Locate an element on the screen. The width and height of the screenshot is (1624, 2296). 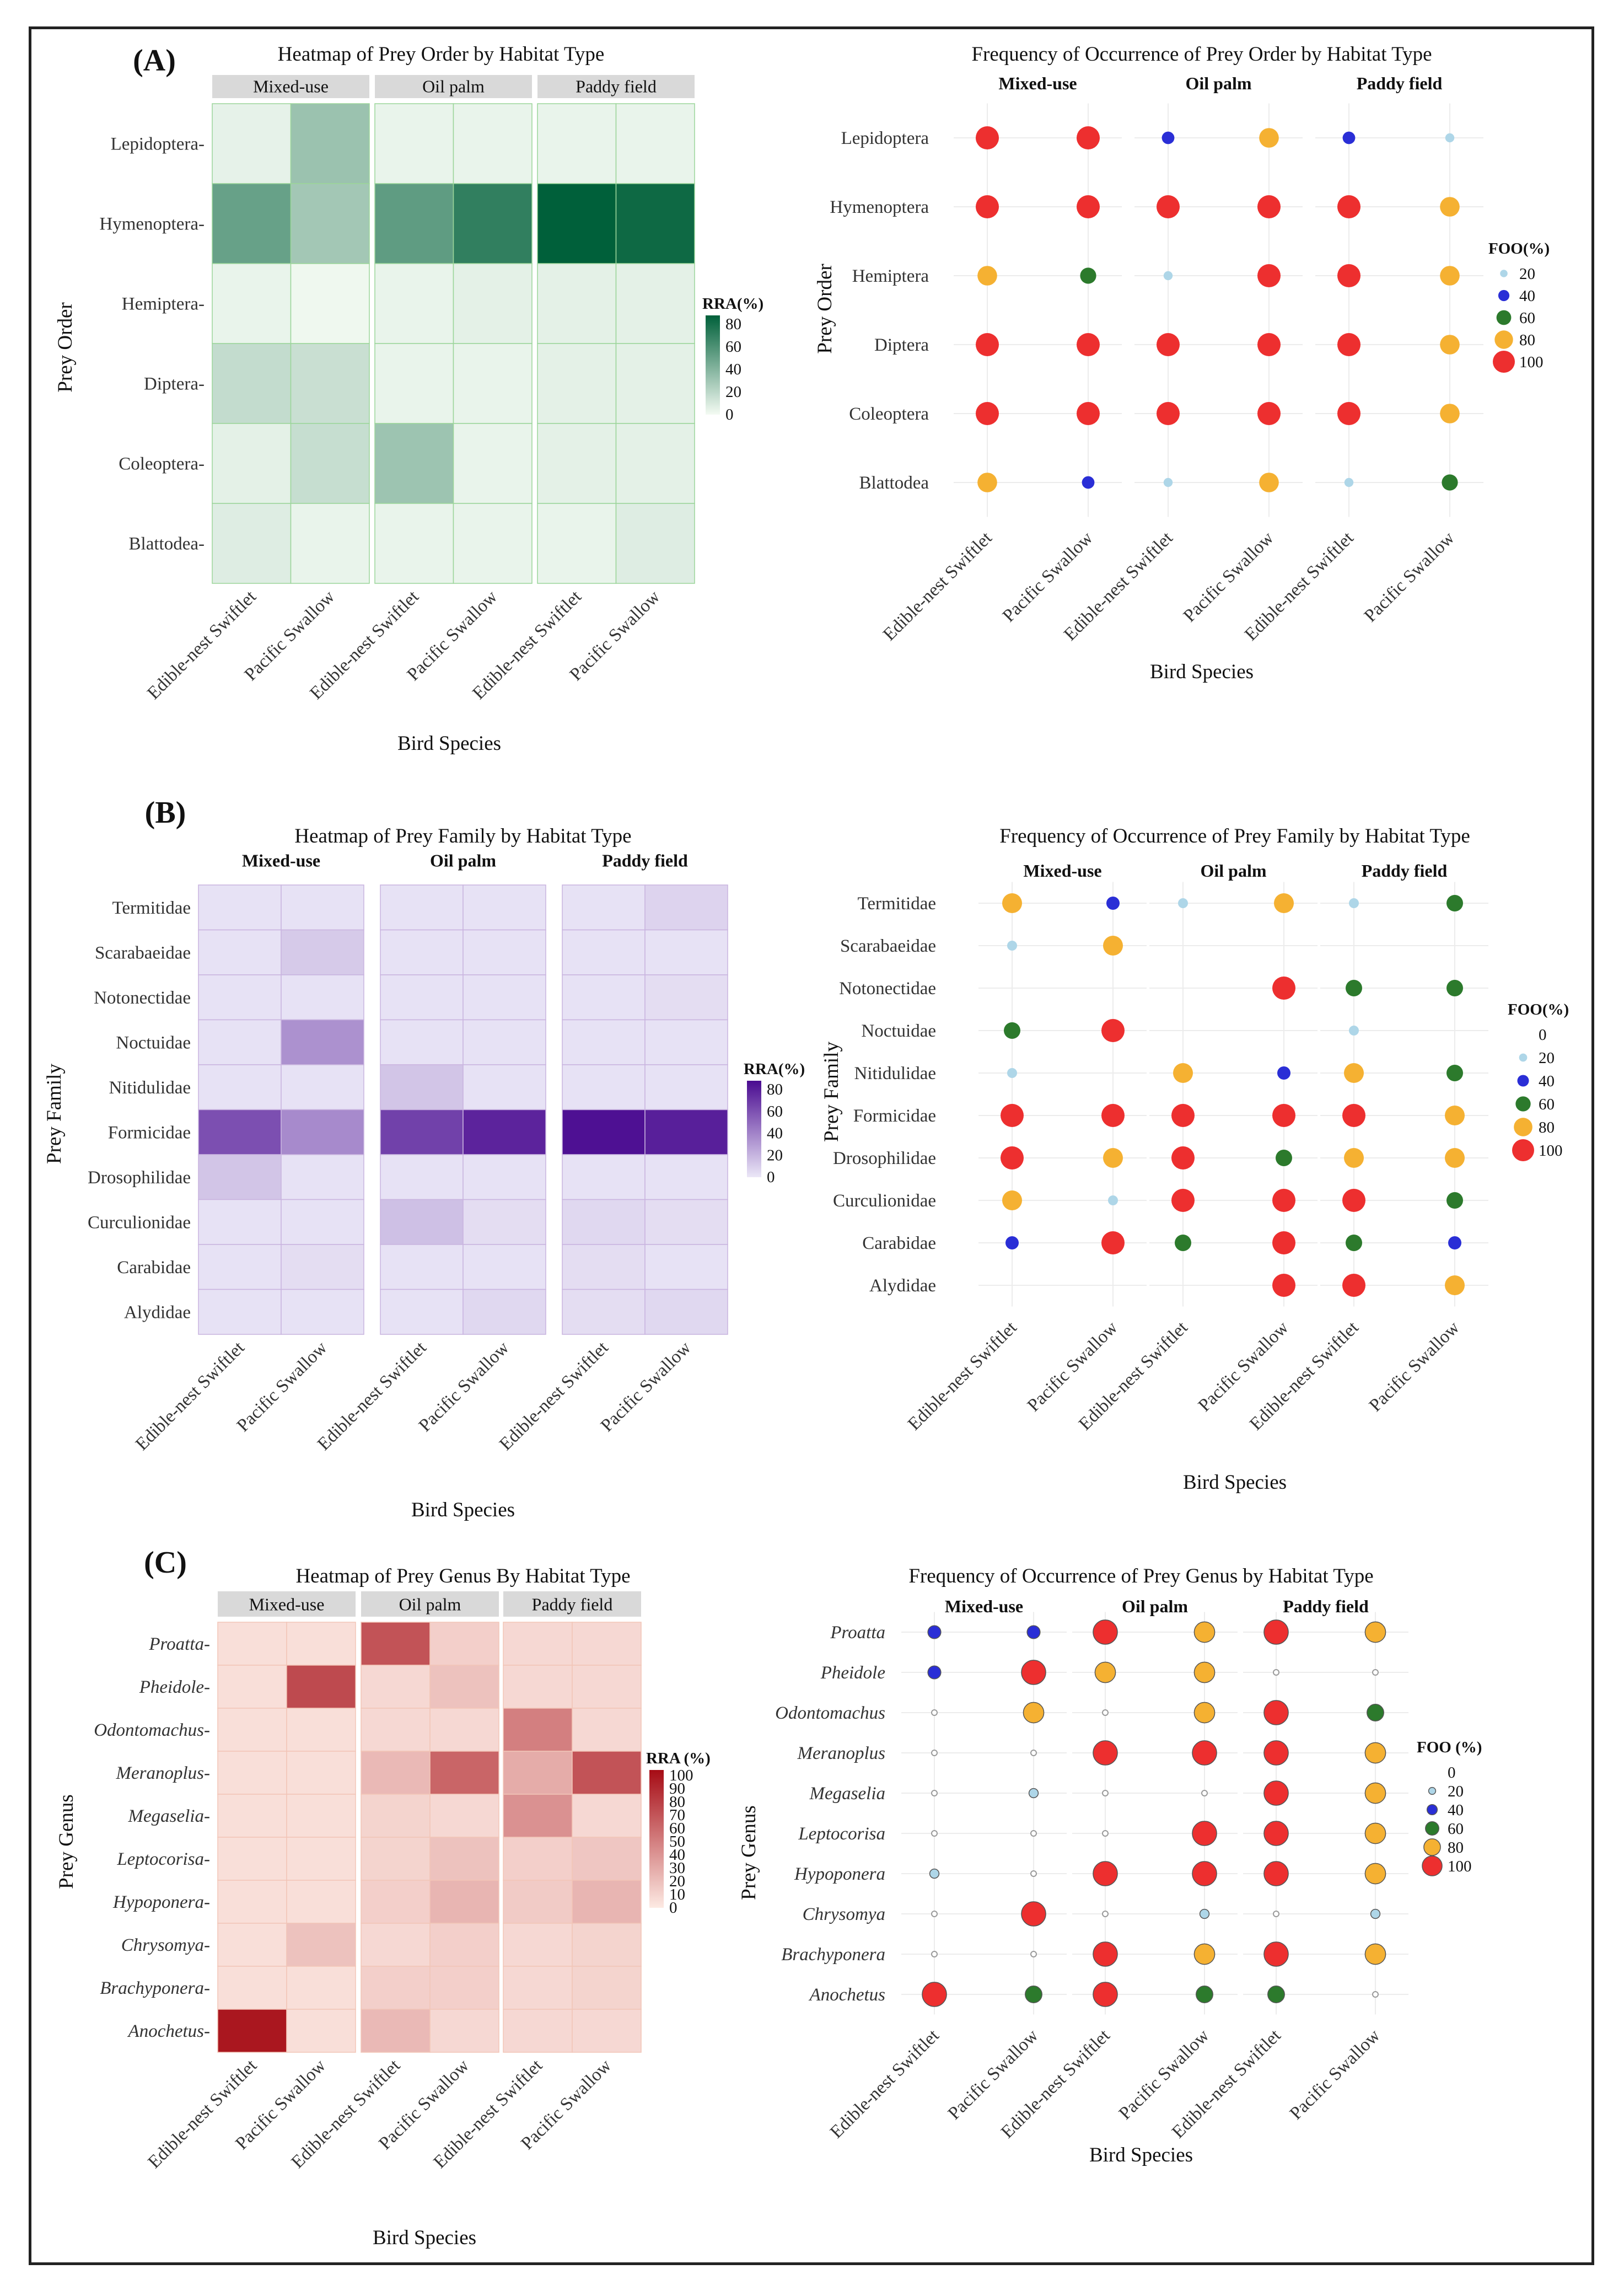
y-tick-label-scarabaeidae: Scarabaeidae is located at coordinates (143, 953).